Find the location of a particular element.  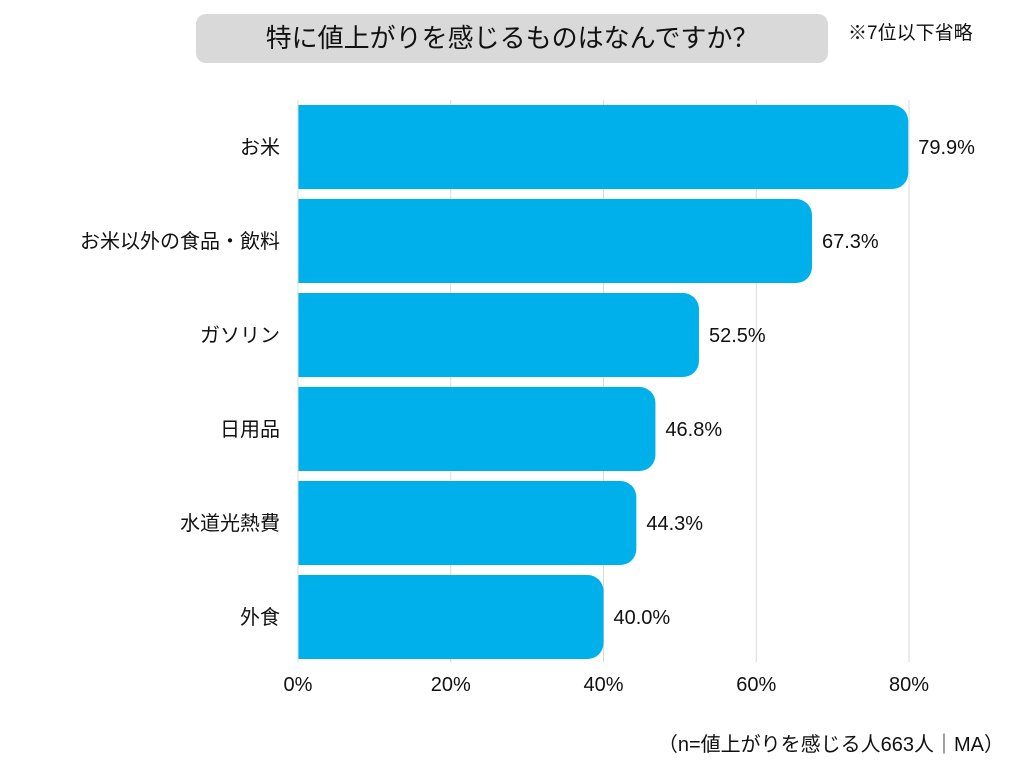

category-label: ガソリン is located at coordinates (240, 335).